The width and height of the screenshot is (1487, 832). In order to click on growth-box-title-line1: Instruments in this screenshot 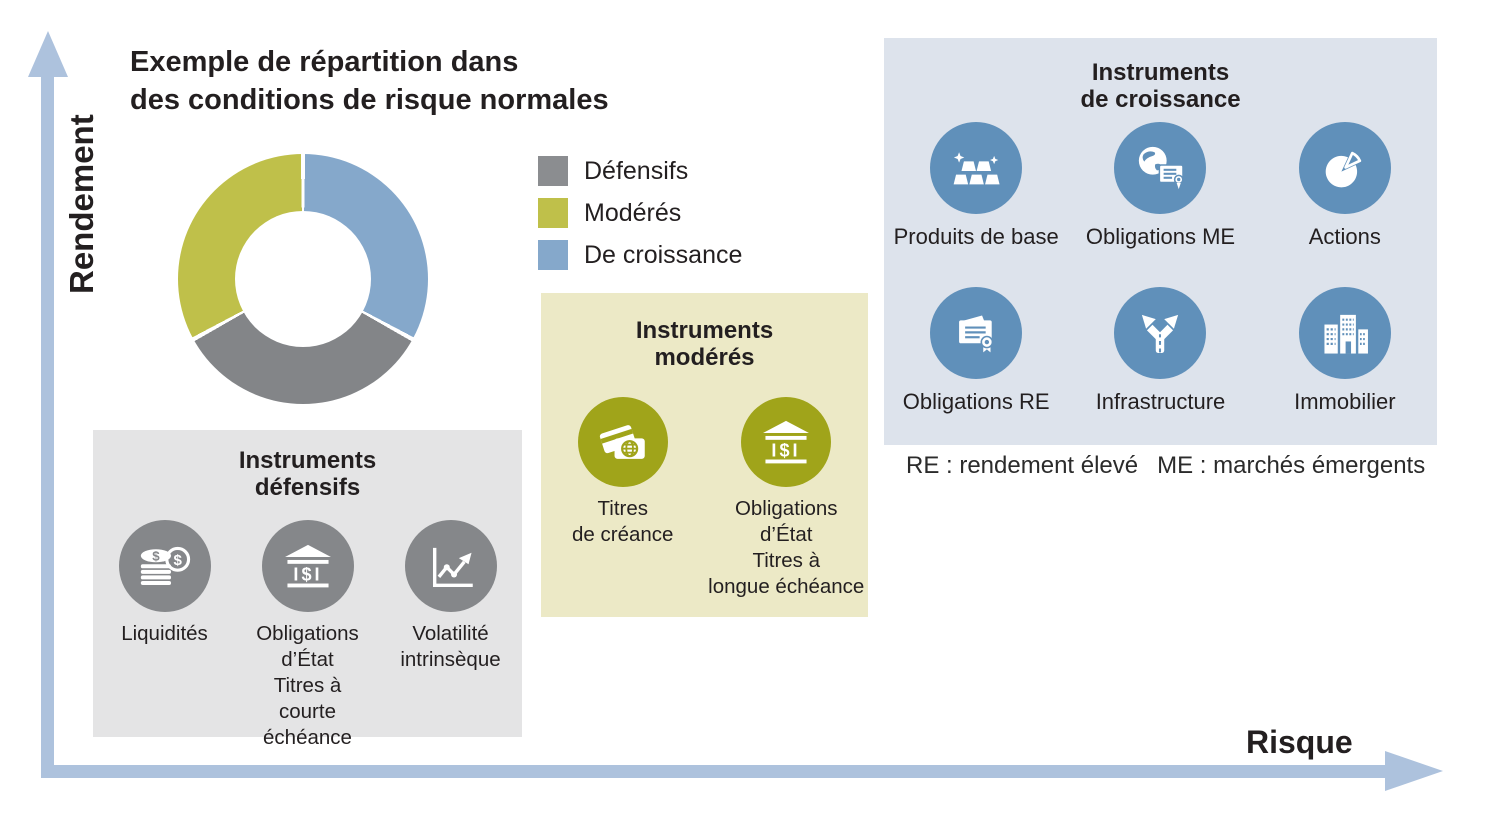, I will do `click(1160, 72)`.